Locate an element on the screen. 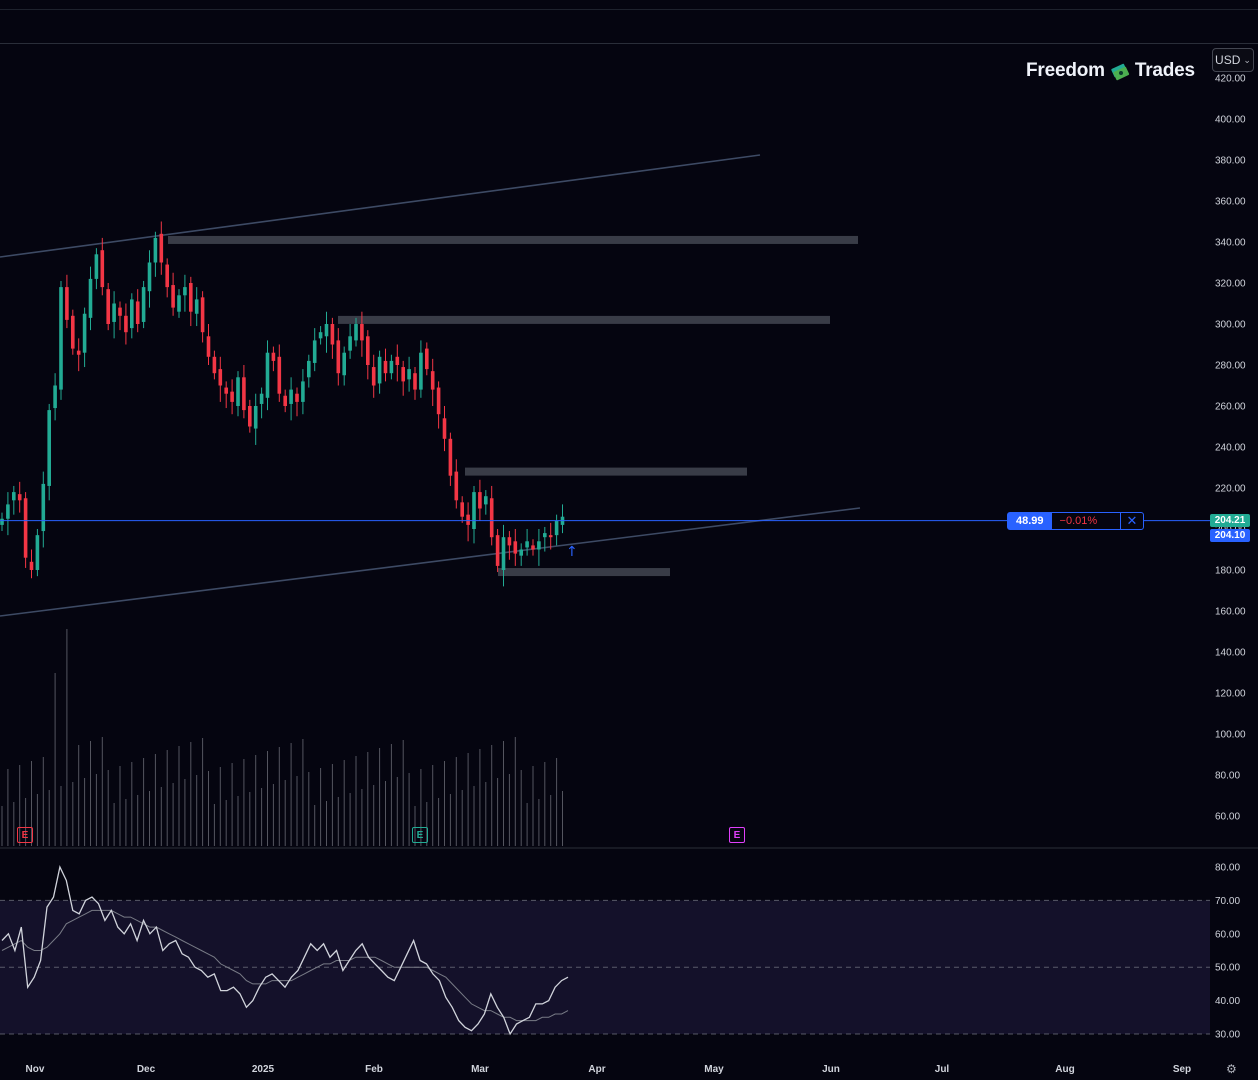 Image resolution: width=1258 pixels, height=1080 pixels. price-line-change: −0.01% is located at coordinates (1086, 521).